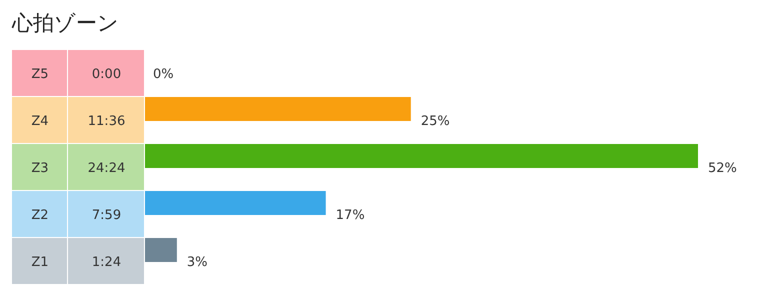  I want to click on chart-title: 心拍ゾーン, so click(65, 23).